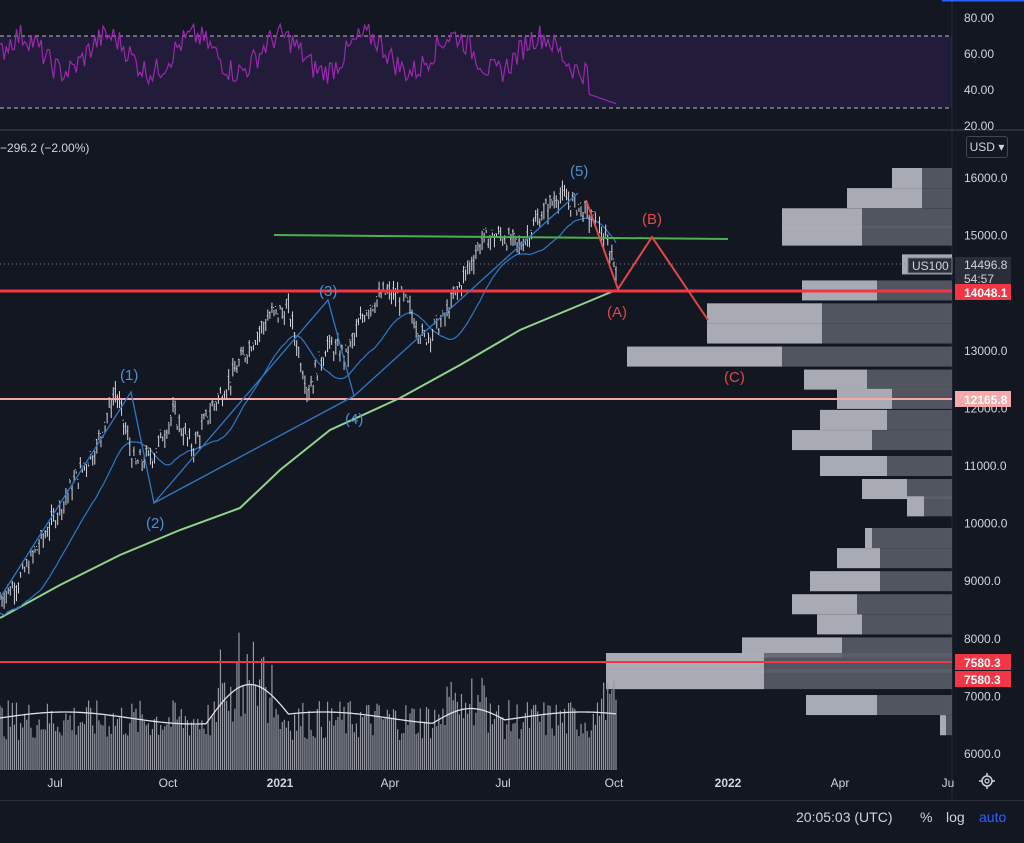 The image size is (1024, 843). Describe the element at coordinates (986, 236) in the screenshot. I see `price-tick-label: 15000.0` at that location.